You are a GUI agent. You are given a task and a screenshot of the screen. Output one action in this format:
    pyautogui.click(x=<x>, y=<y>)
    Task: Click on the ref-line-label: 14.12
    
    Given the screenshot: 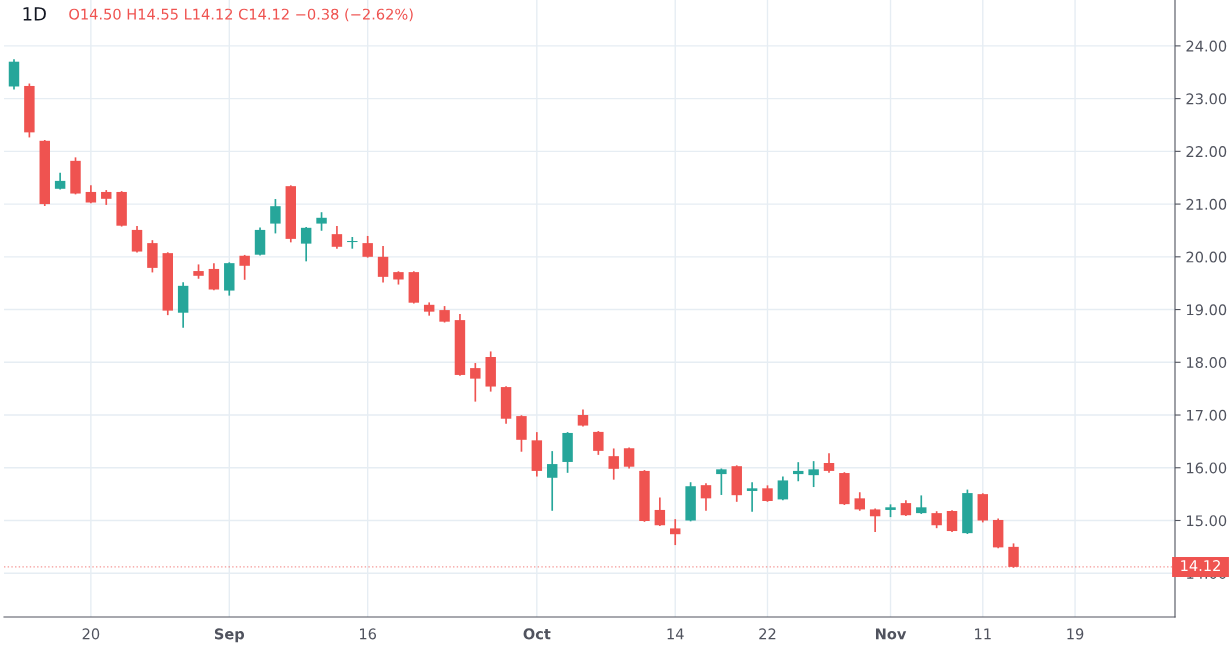 What is the action you would take?
    pyautogui.click(x=1200, y=565)
    